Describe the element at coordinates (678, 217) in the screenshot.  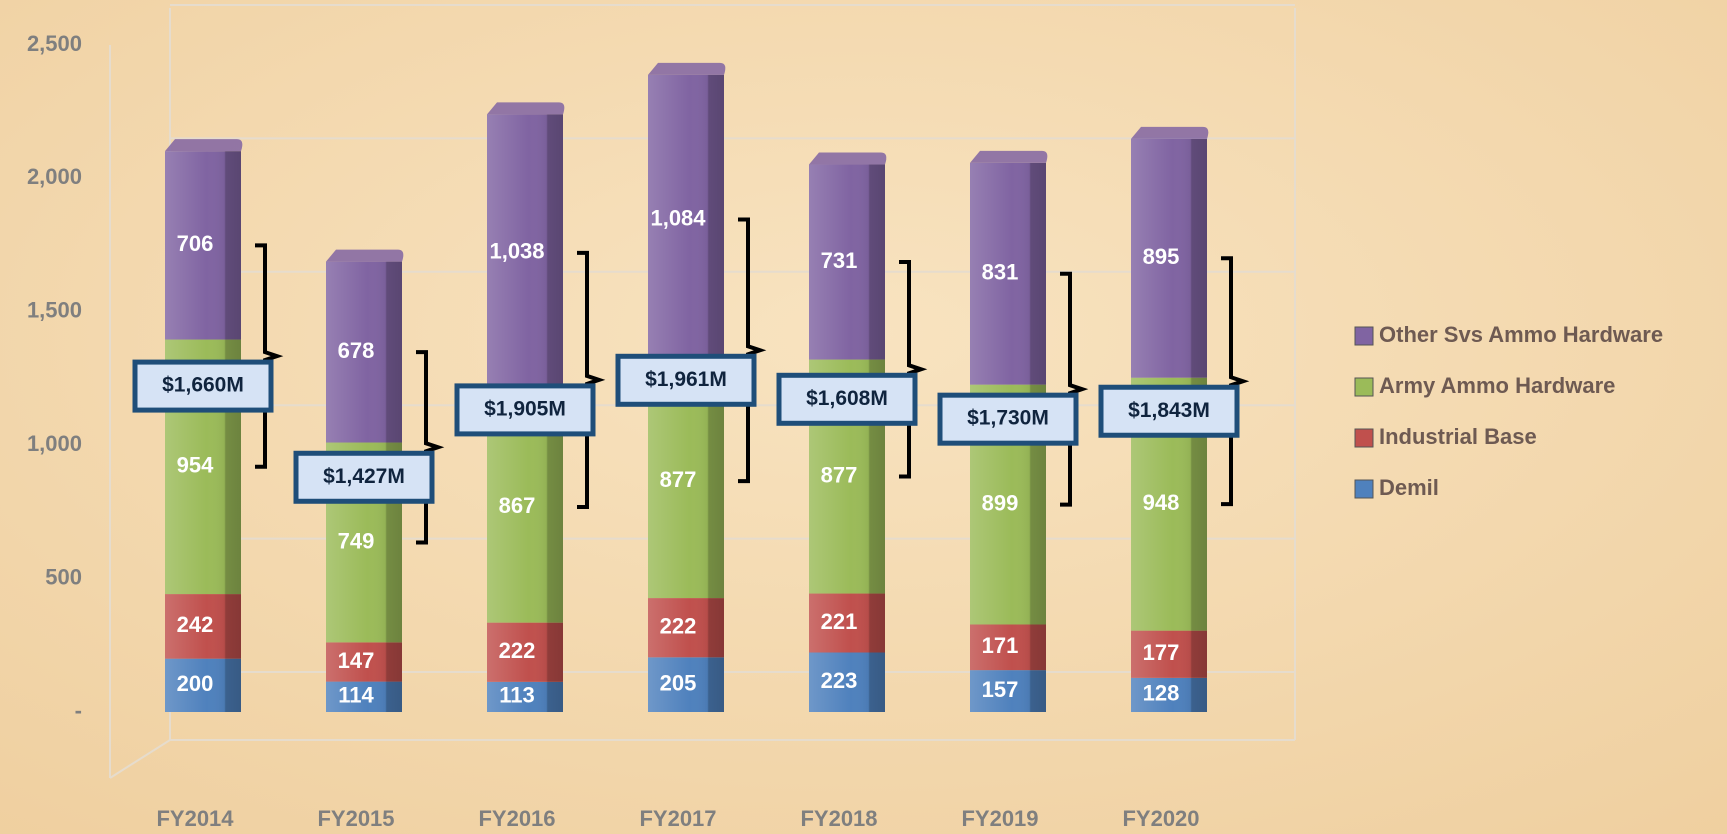
I see `value-label: 1,084` at that location.